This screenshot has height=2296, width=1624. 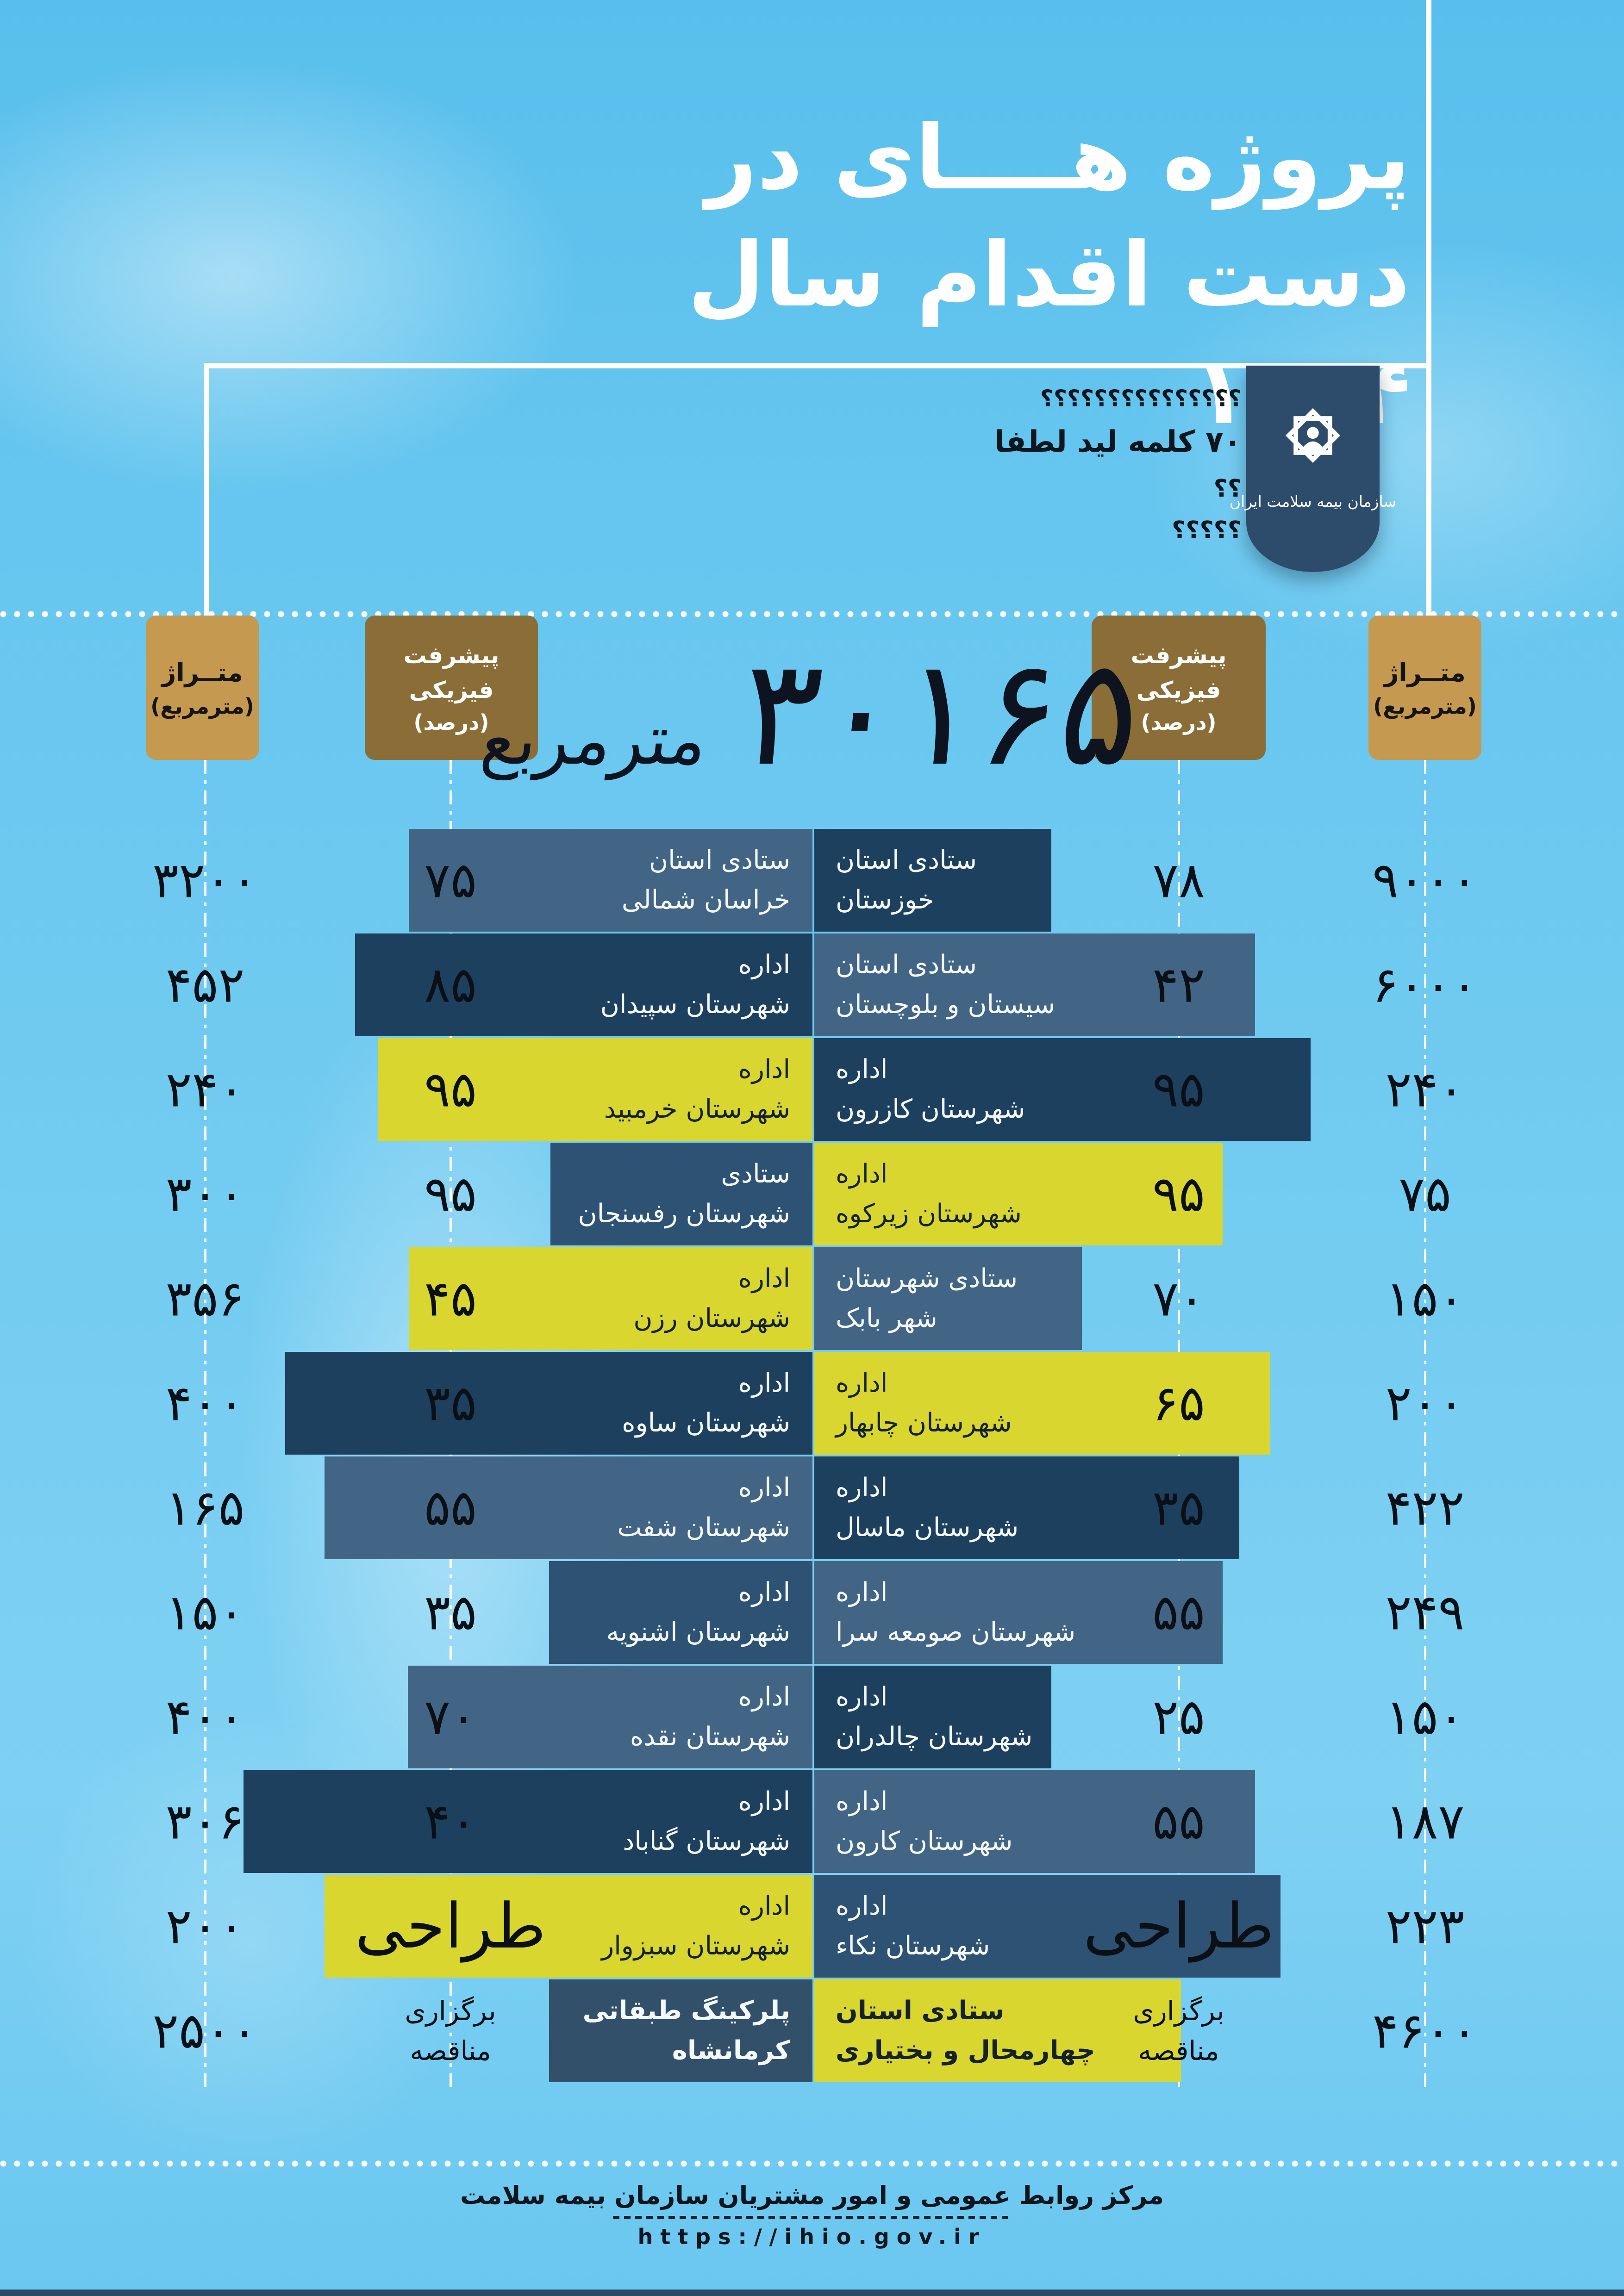 I want to click on lead-note-line: ؟؟؟؟؟, so click(x=1207, y=530).